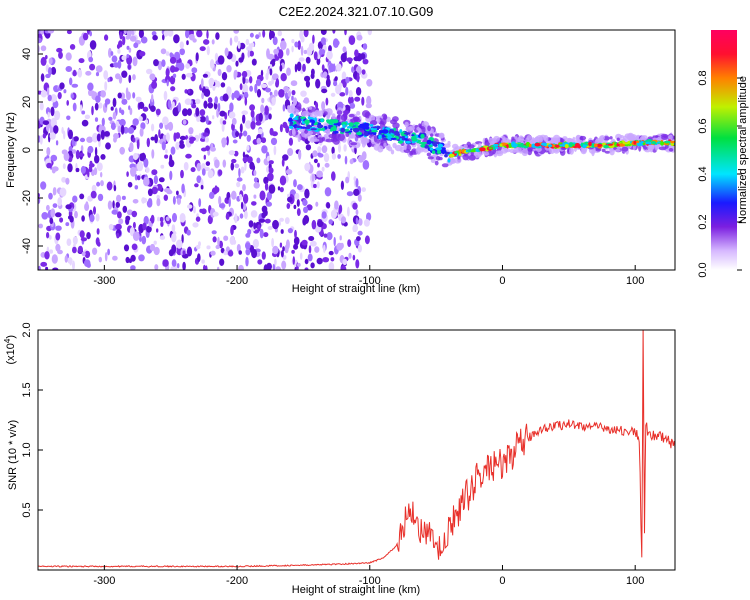  Describe the element at coordinates (356, 289) in the screenshot. I see `spectrogram-x-label: Height of straight line (km)` at that location.